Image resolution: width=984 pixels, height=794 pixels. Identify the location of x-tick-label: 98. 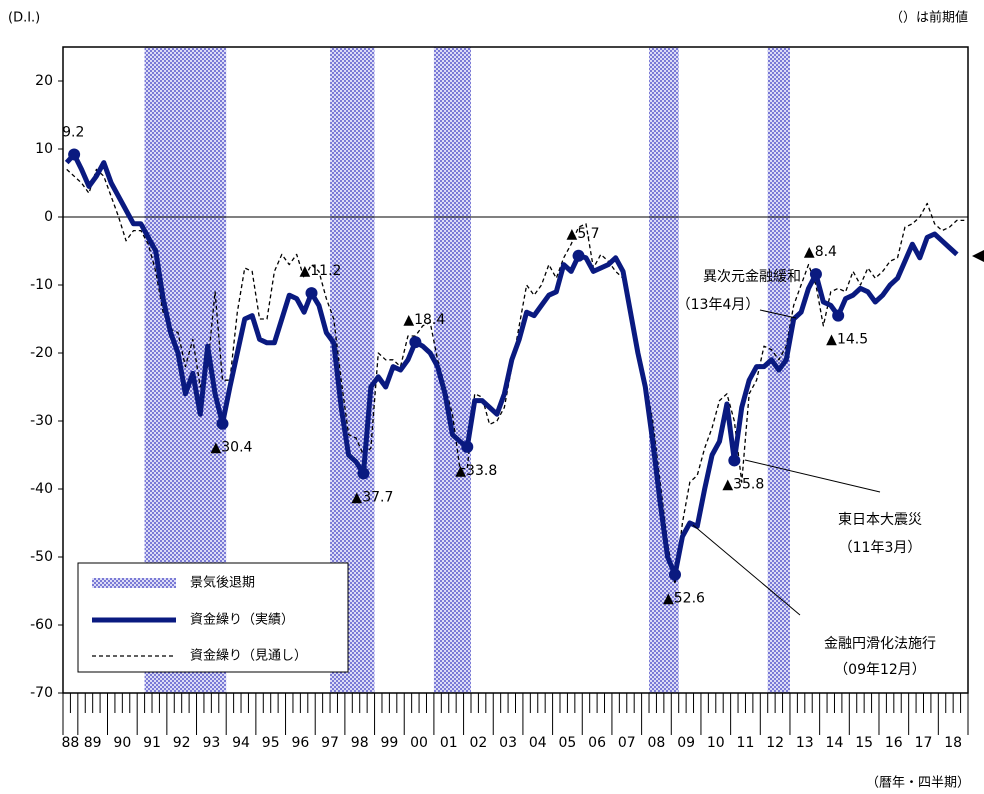
(360, 743).